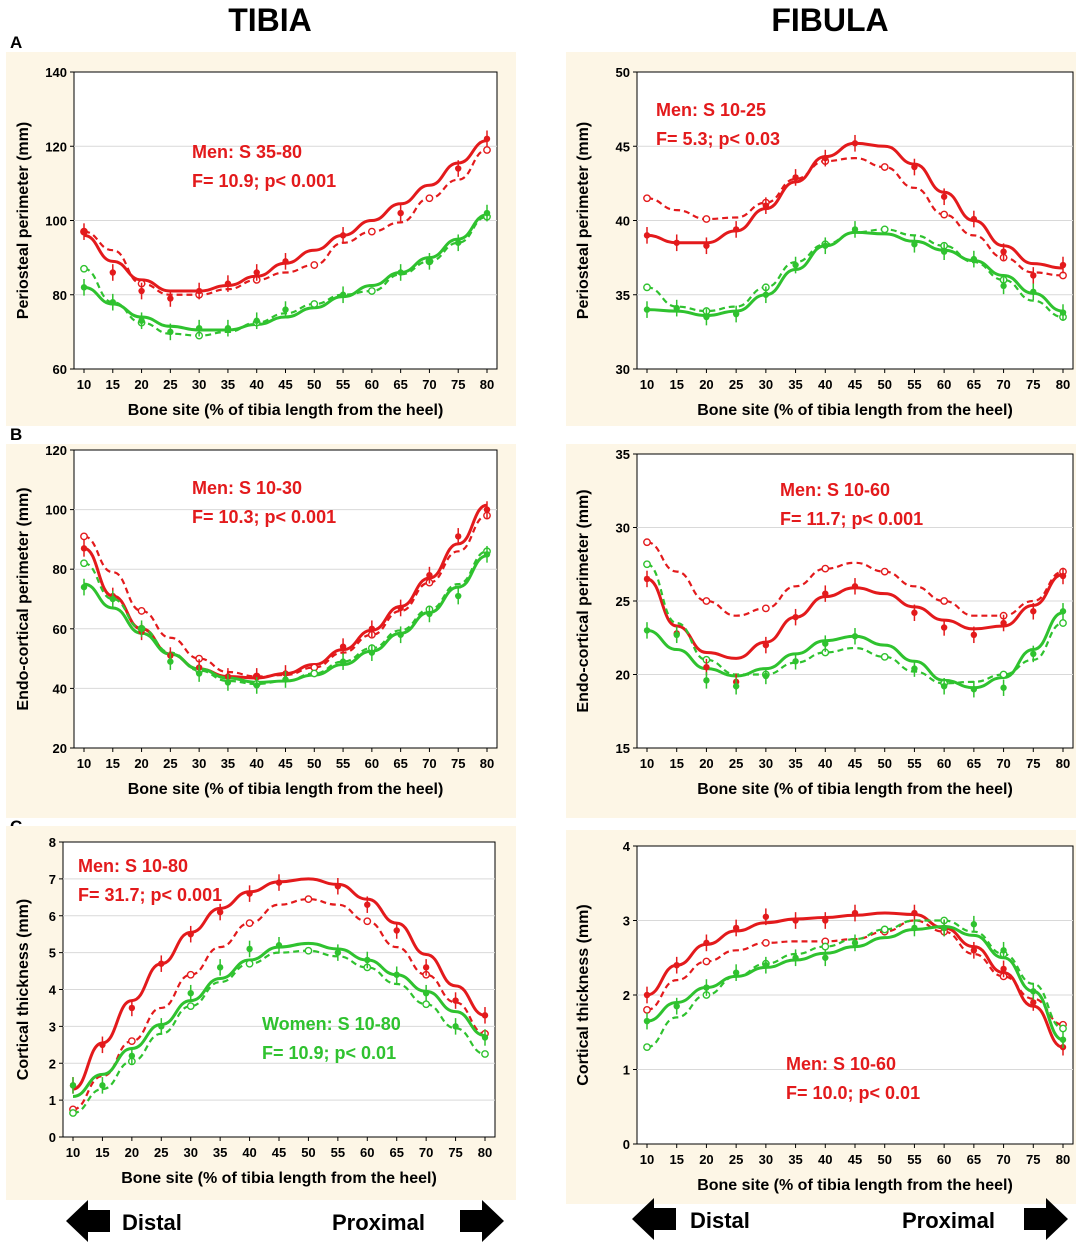 This screenshot has height=1246, width=1084. I want to click on annotation-women: F= 10.9; p< 0.01, so click(329, 1053).